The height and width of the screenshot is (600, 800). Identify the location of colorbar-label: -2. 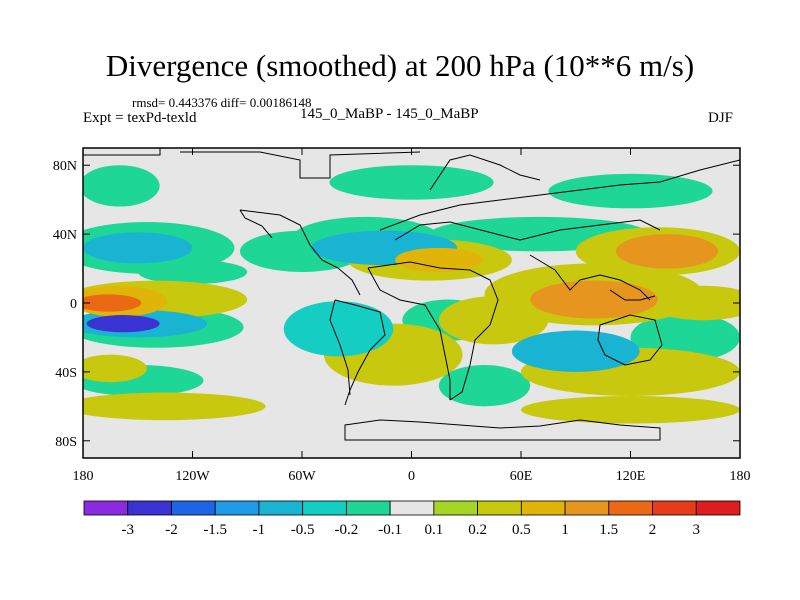
(171, 530).